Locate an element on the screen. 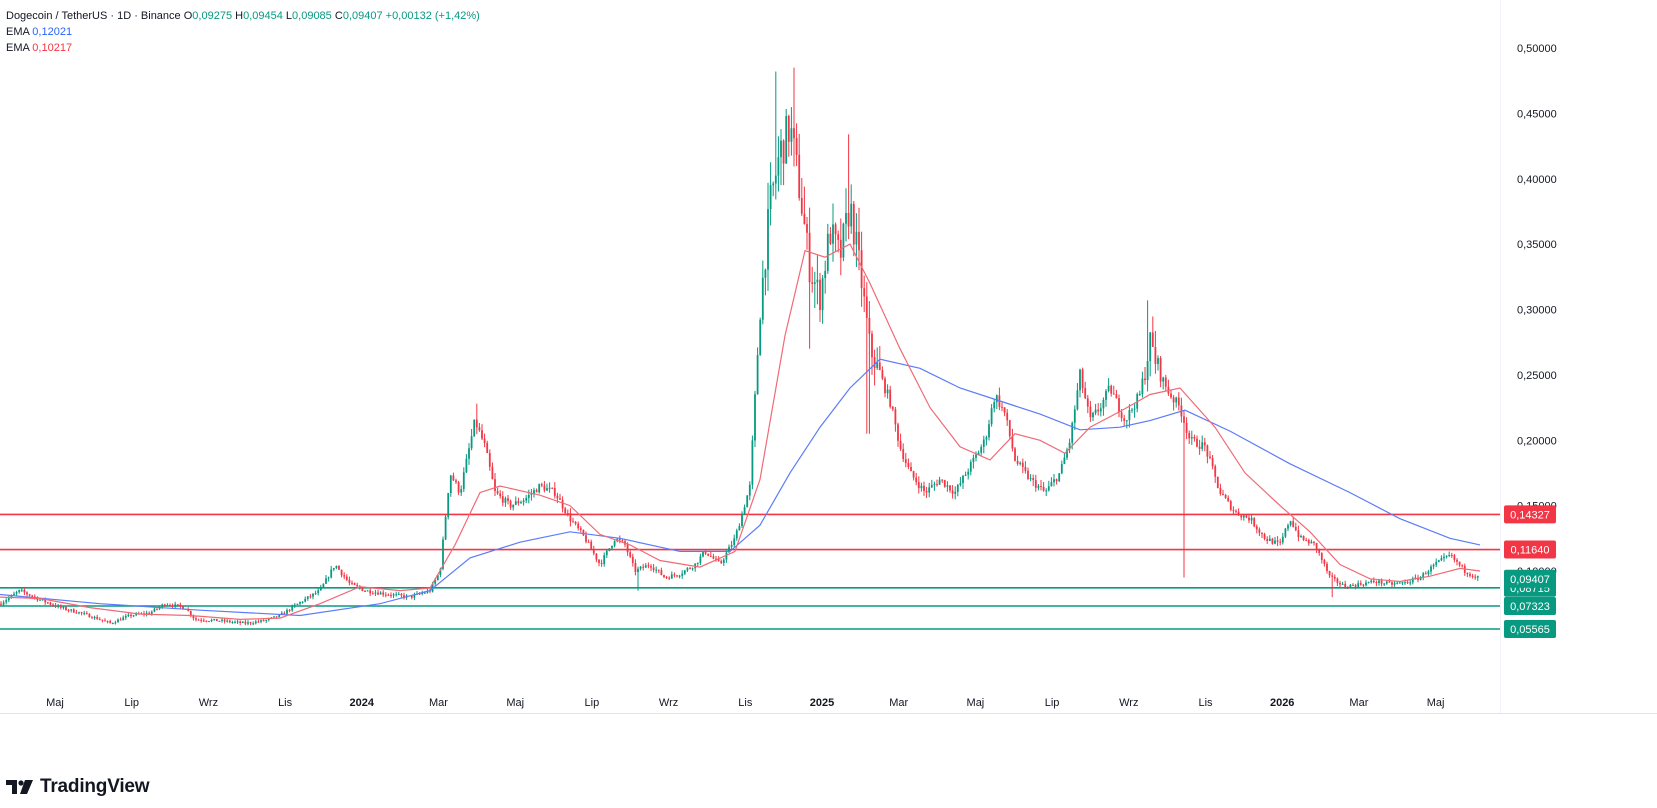  ema-row-1: EMA 0,12021 is located at coordinates (243, 32).